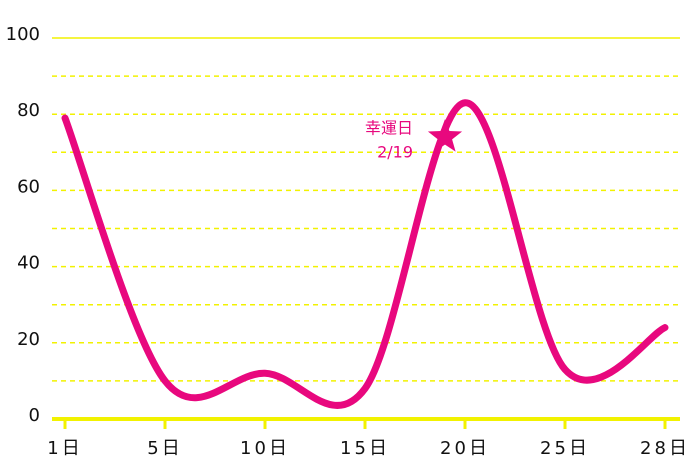 Image resolution: width=700 pixels, height=467 pixels. Describe the element at coordinates (28, 339) in the screenshot. I see `y-tick-label: 20` at that location.